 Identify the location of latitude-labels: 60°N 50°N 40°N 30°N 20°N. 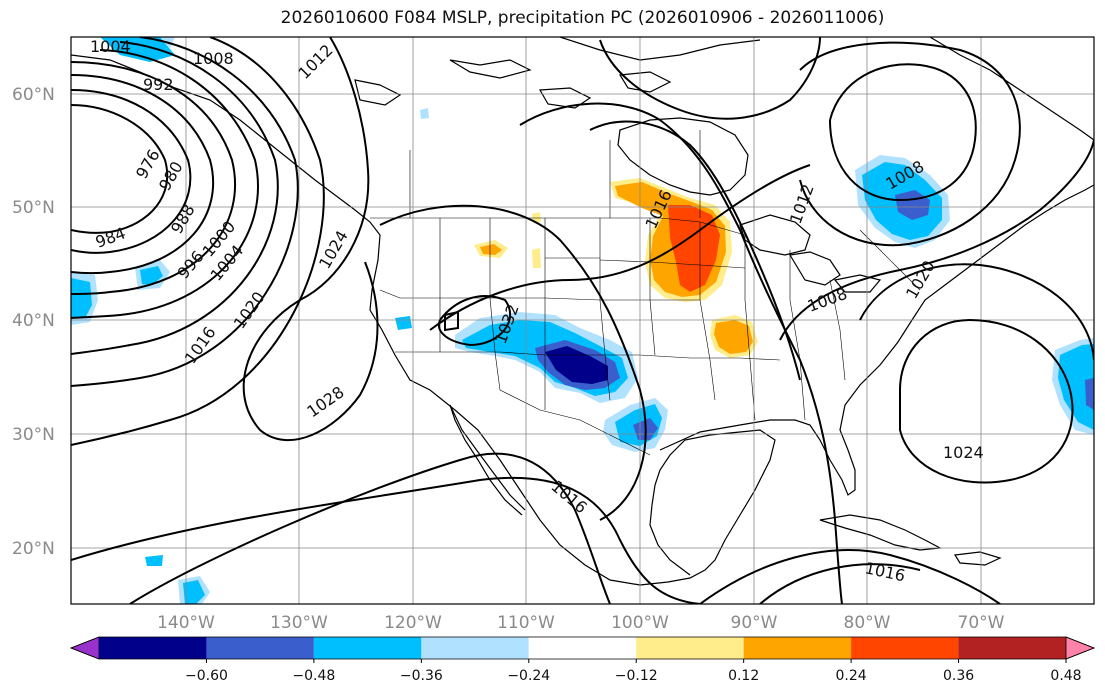
(33, 322).